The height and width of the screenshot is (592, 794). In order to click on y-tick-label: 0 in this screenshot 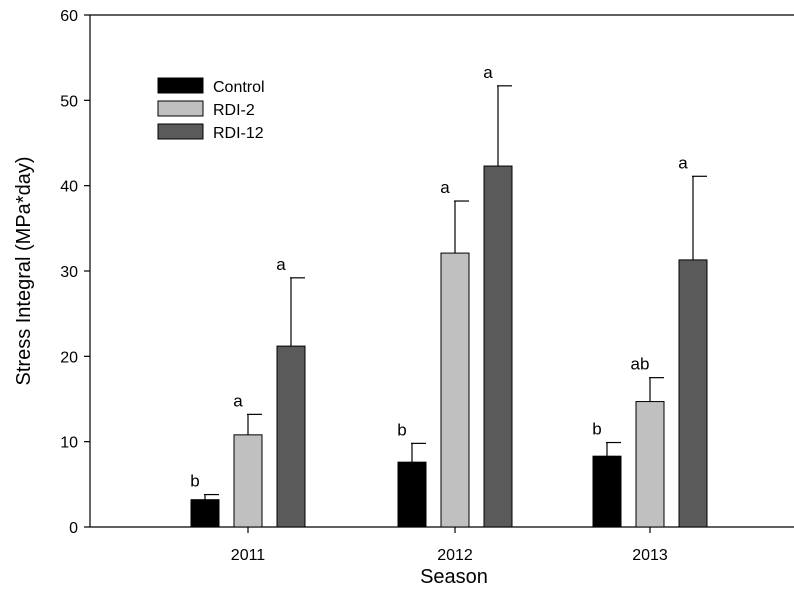, I will do `click(73, 528)`.